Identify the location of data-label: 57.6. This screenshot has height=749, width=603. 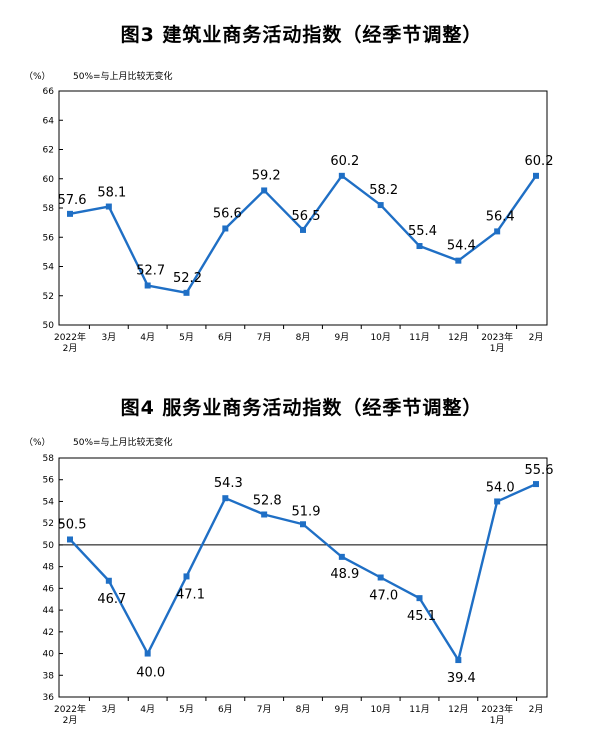
(72, 200).